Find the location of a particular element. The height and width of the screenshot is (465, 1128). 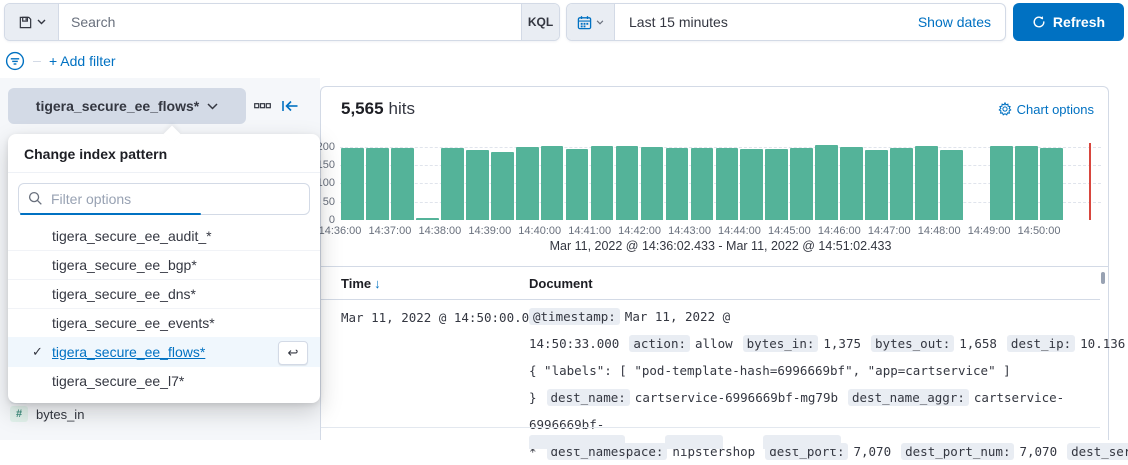

index-pattern-option-label: tigera_secure_ee_audit_* is located at coordinates (132, 235).